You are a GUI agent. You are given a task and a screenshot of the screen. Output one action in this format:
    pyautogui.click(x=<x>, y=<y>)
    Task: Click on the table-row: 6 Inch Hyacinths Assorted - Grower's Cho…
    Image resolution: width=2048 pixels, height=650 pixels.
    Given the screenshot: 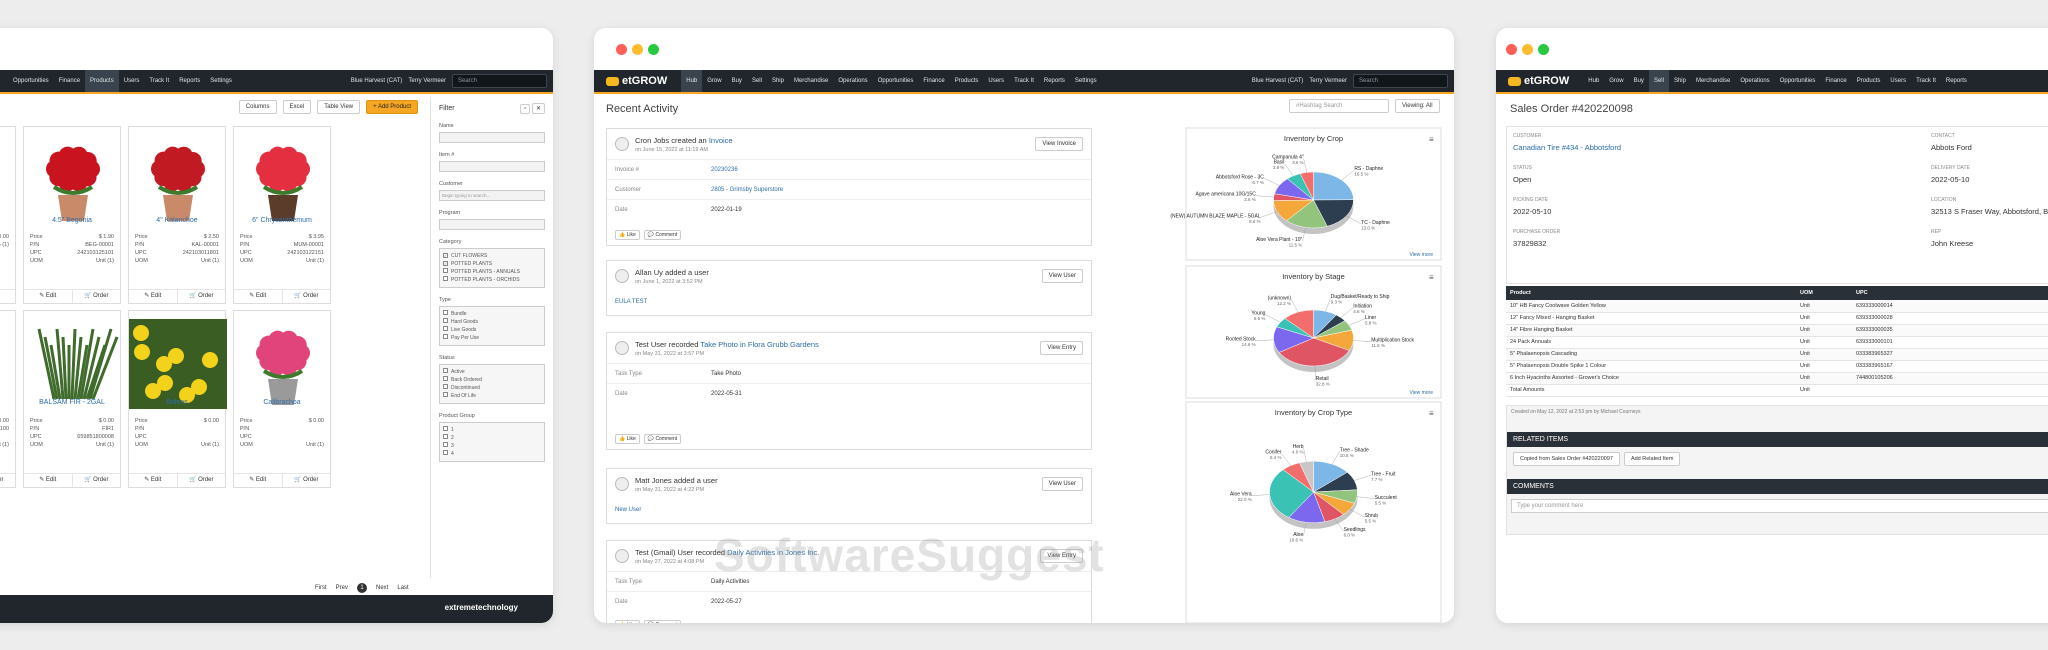 What is the action you would take?
    pyautogui.click(x=1777, y=378)
    